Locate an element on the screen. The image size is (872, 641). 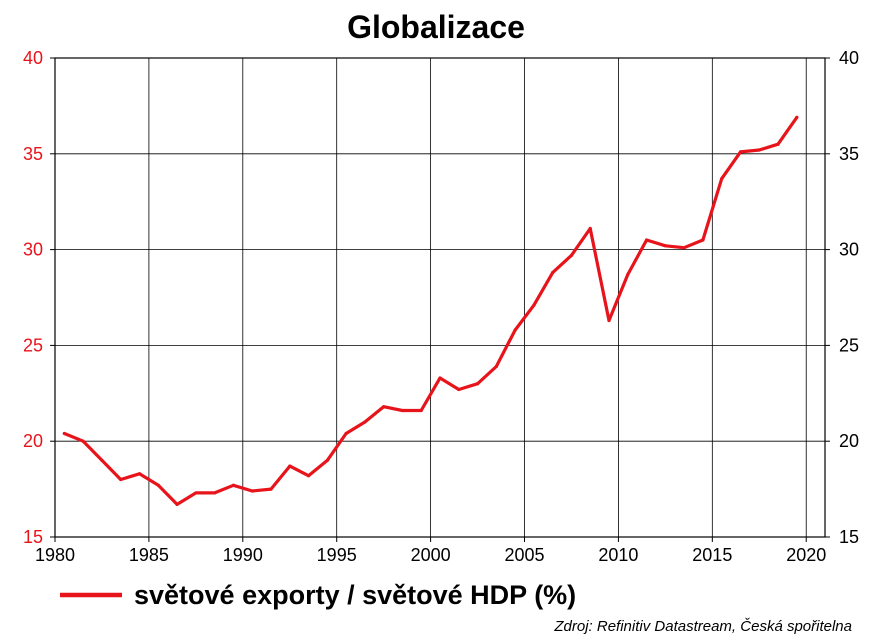
legend-label: světové exporty / světové HDP (%) is located at coordinates (355, 595).